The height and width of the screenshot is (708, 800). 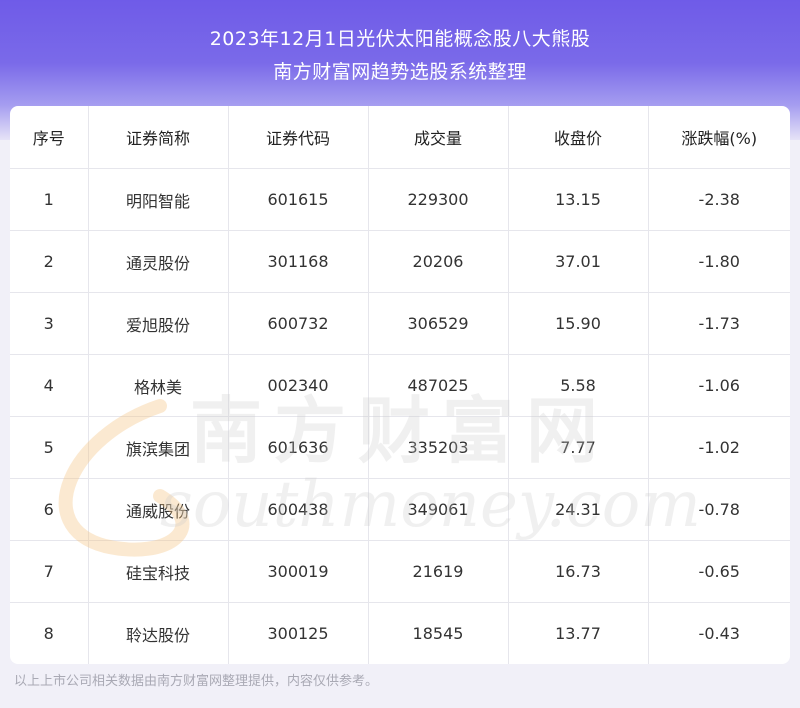 What do you see at coordinates (49, 633) in the screenshot?
I see `cell-index: 8` at bounding box center [49, 633].